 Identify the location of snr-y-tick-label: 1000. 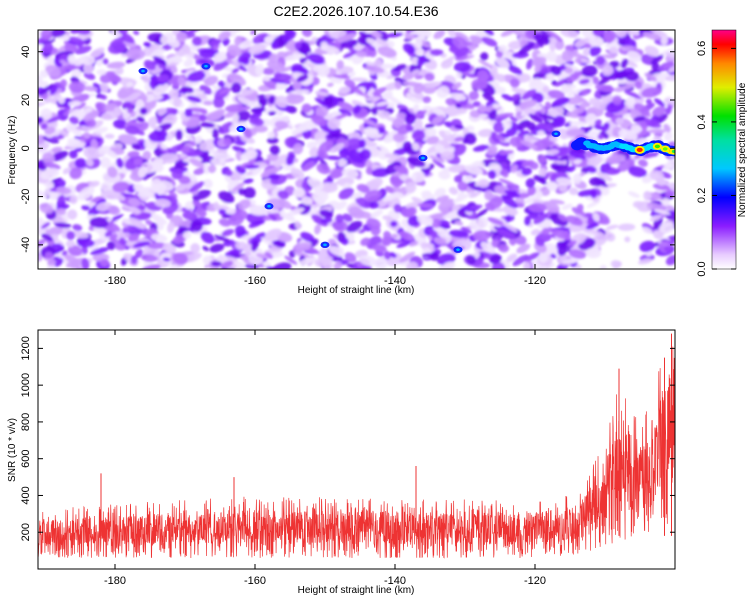
(26, 385).